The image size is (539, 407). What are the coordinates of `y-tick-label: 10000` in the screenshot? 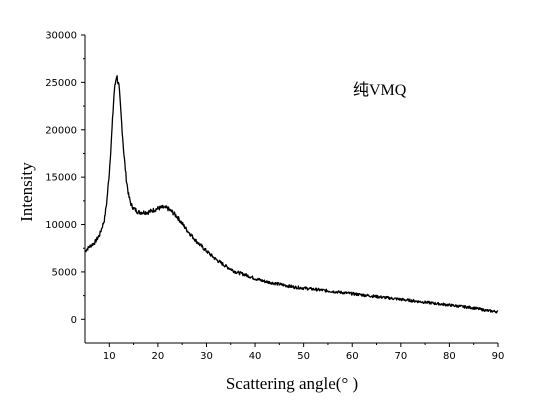 It's located at (61, 225).